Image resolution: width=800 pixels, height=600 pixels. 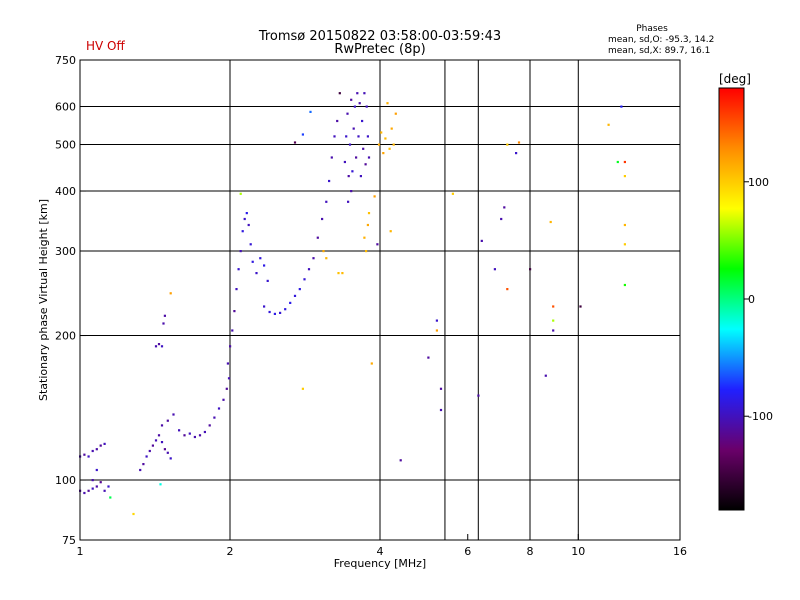 I want to click on y-tick-label: 200, so click(x=65, y=336).